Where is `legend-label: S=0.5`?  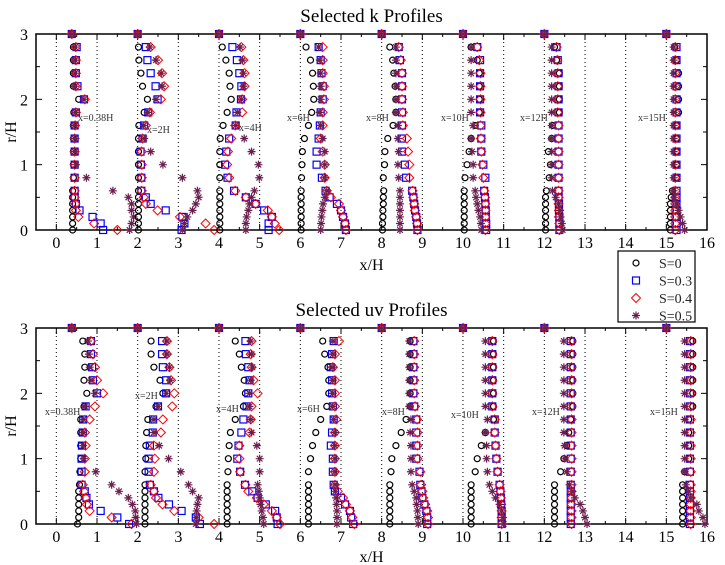
legend-label: S=0.5 is located at coordinates (675, 317).